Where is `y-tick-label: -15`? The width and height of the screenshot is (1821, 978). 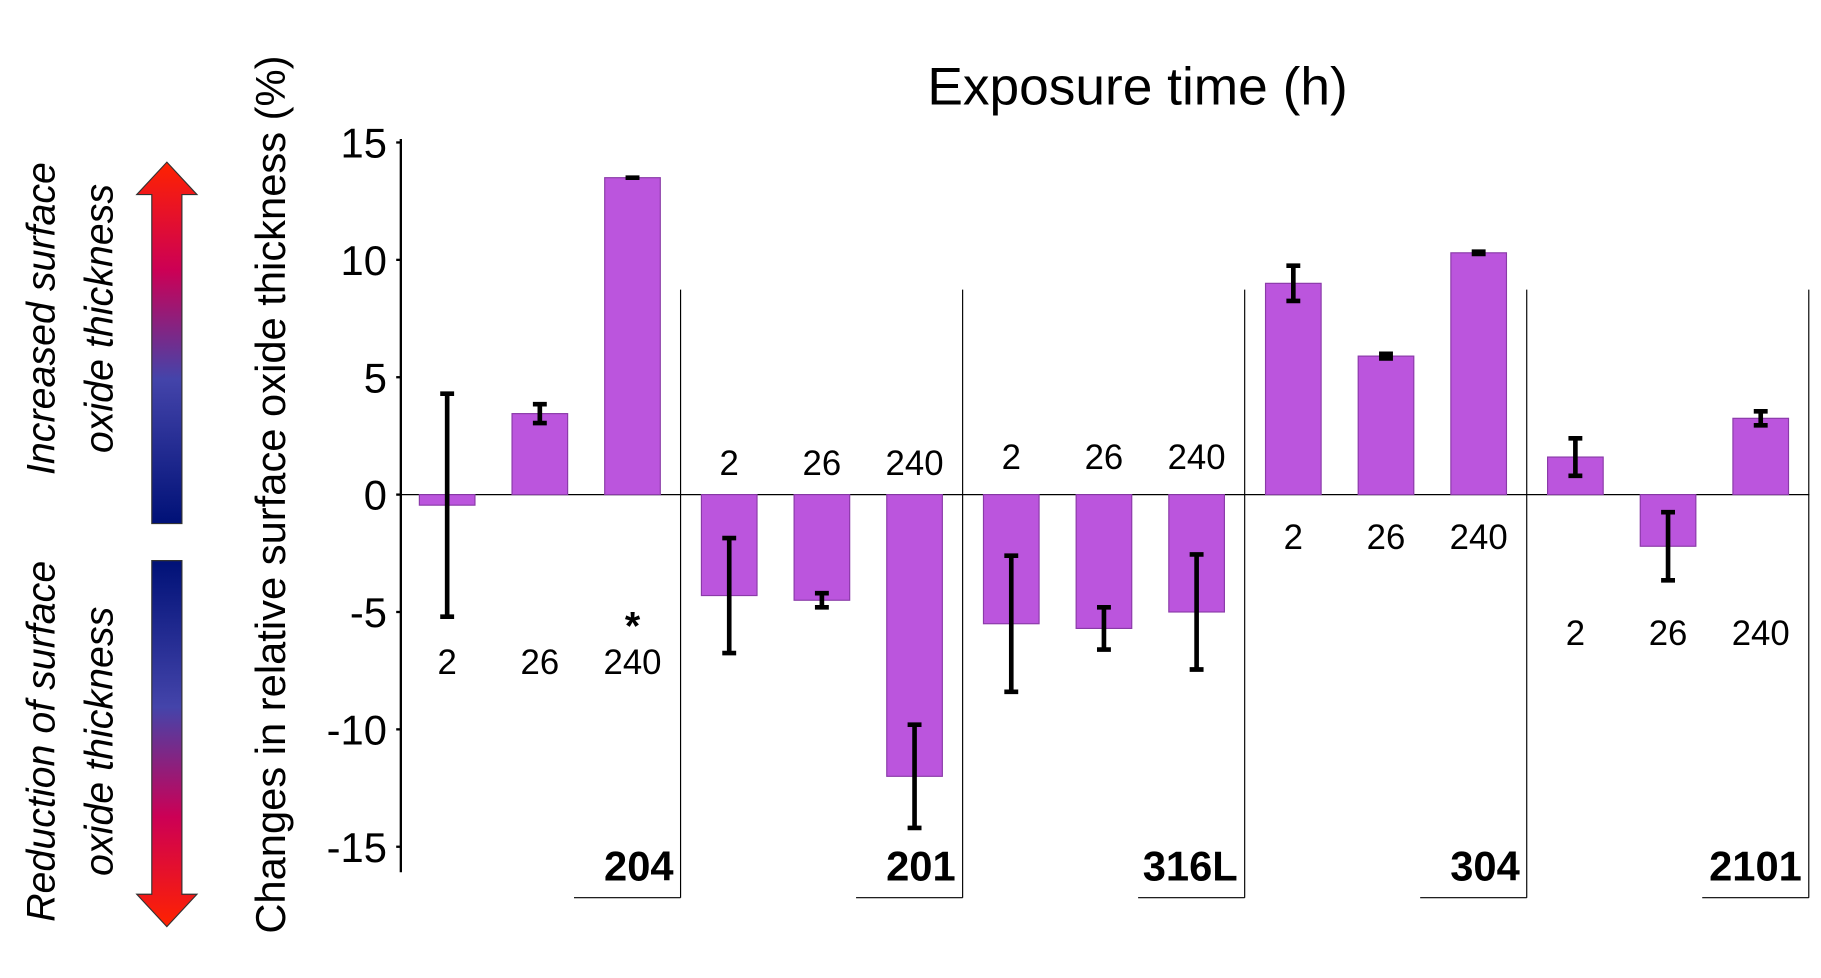
y-tick-label: -15 is located at coordinates (357, 847).